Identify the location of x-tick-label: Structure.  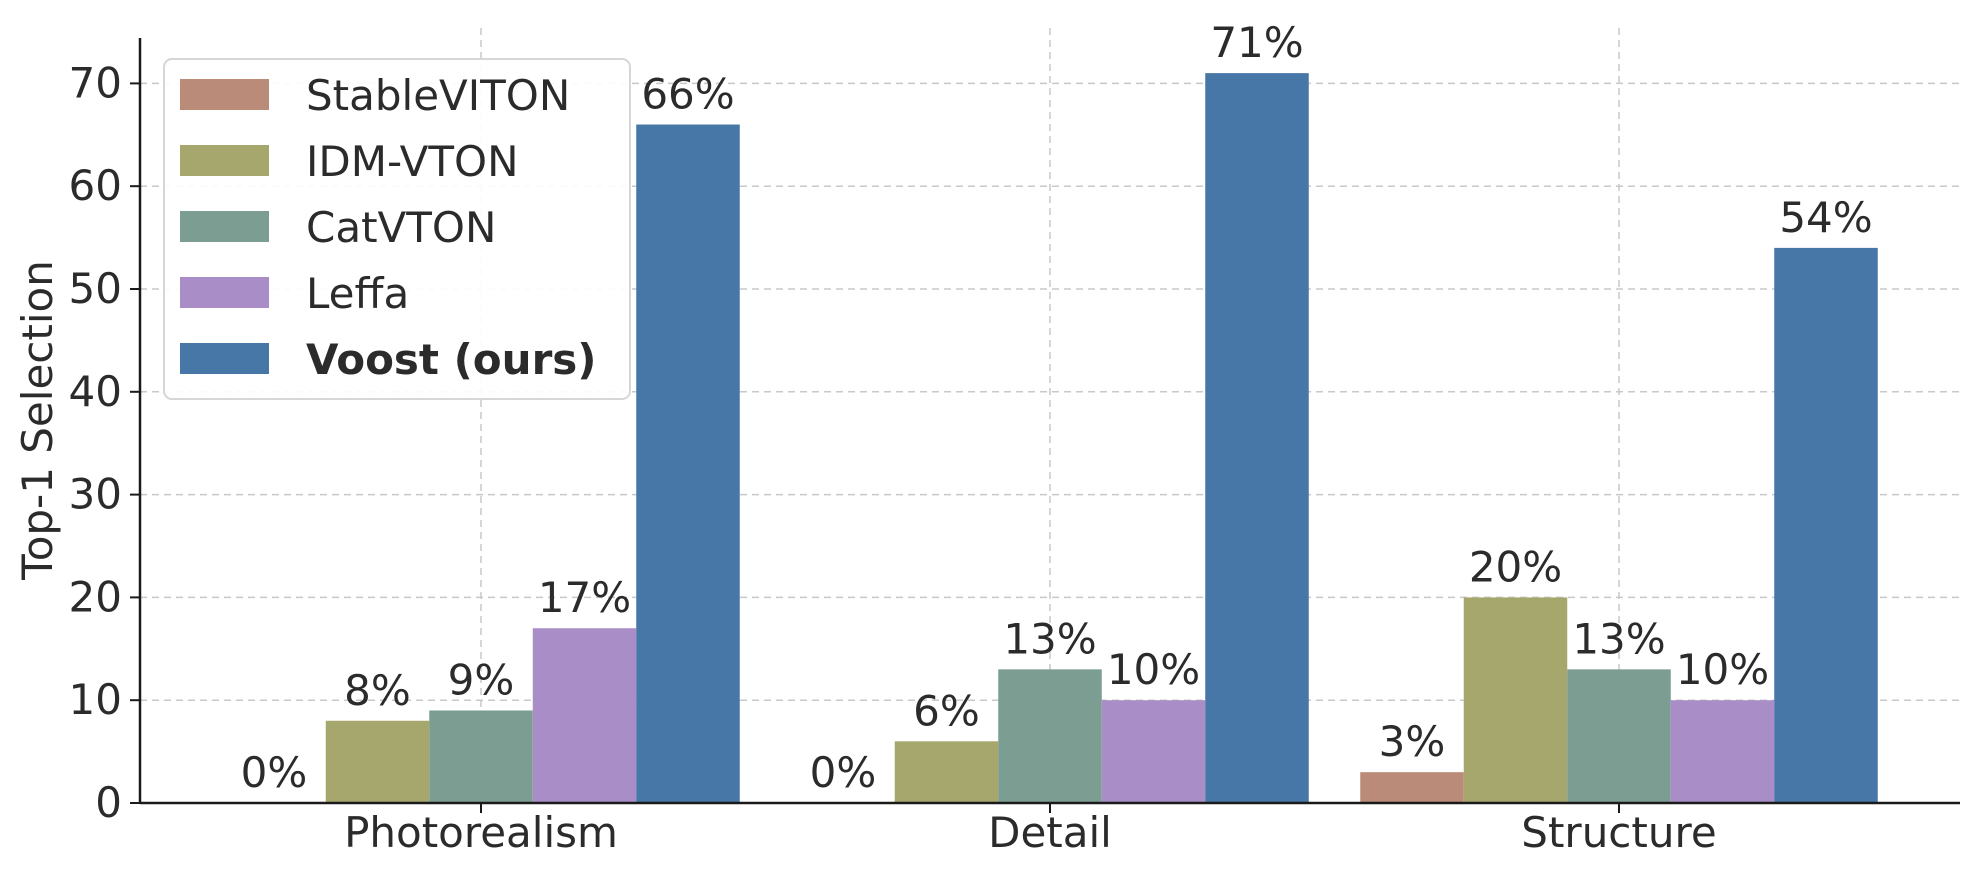
(1618, 832).